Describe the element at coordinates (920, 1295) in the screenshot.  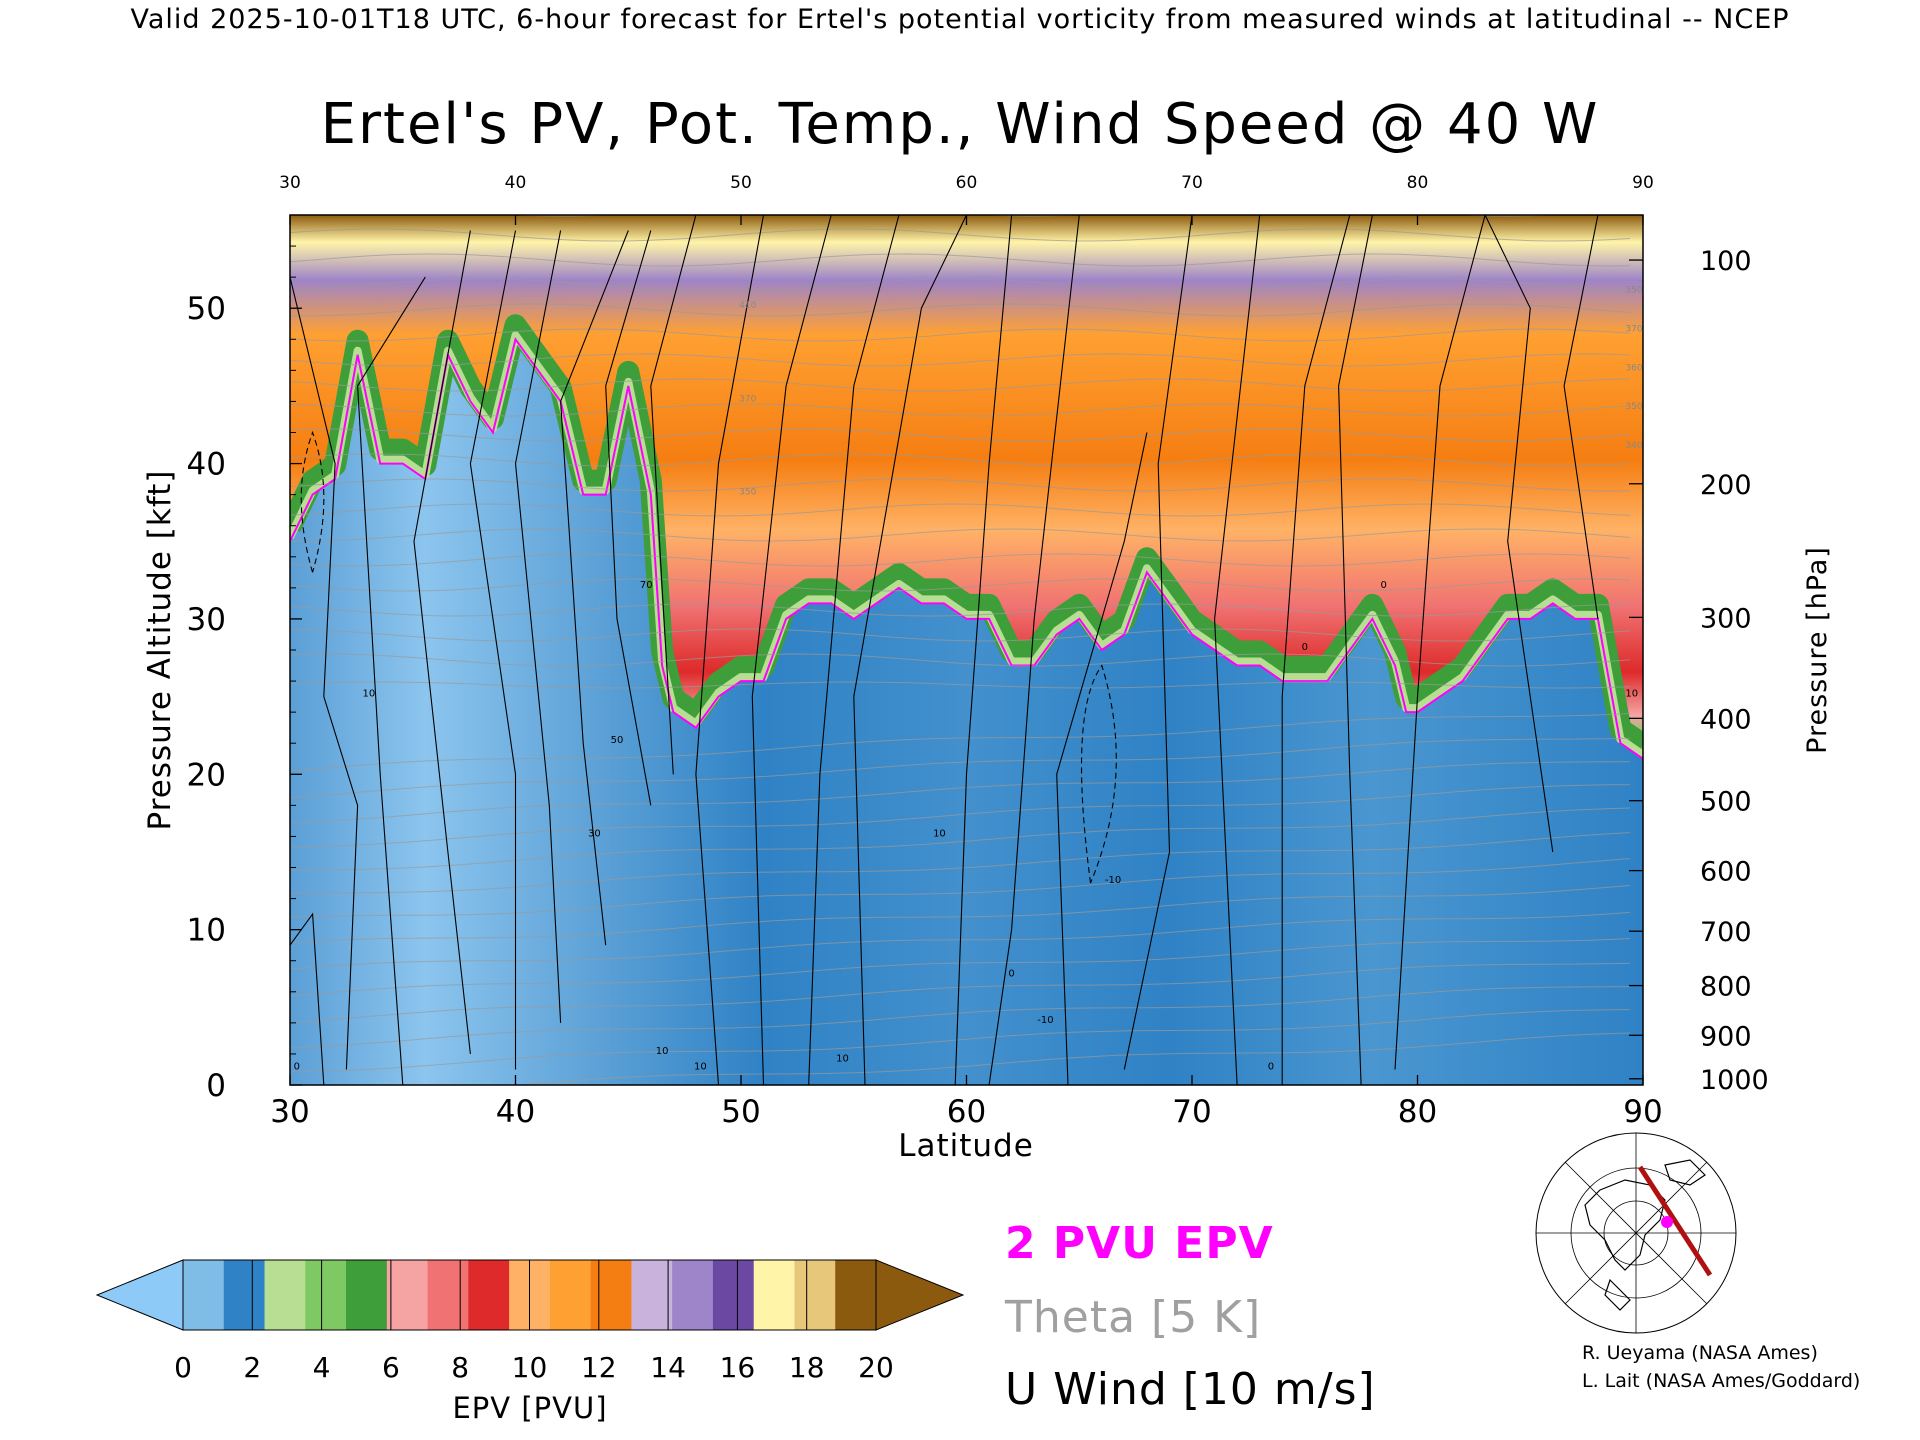
I see `colorbar-over-arrow` at that location.